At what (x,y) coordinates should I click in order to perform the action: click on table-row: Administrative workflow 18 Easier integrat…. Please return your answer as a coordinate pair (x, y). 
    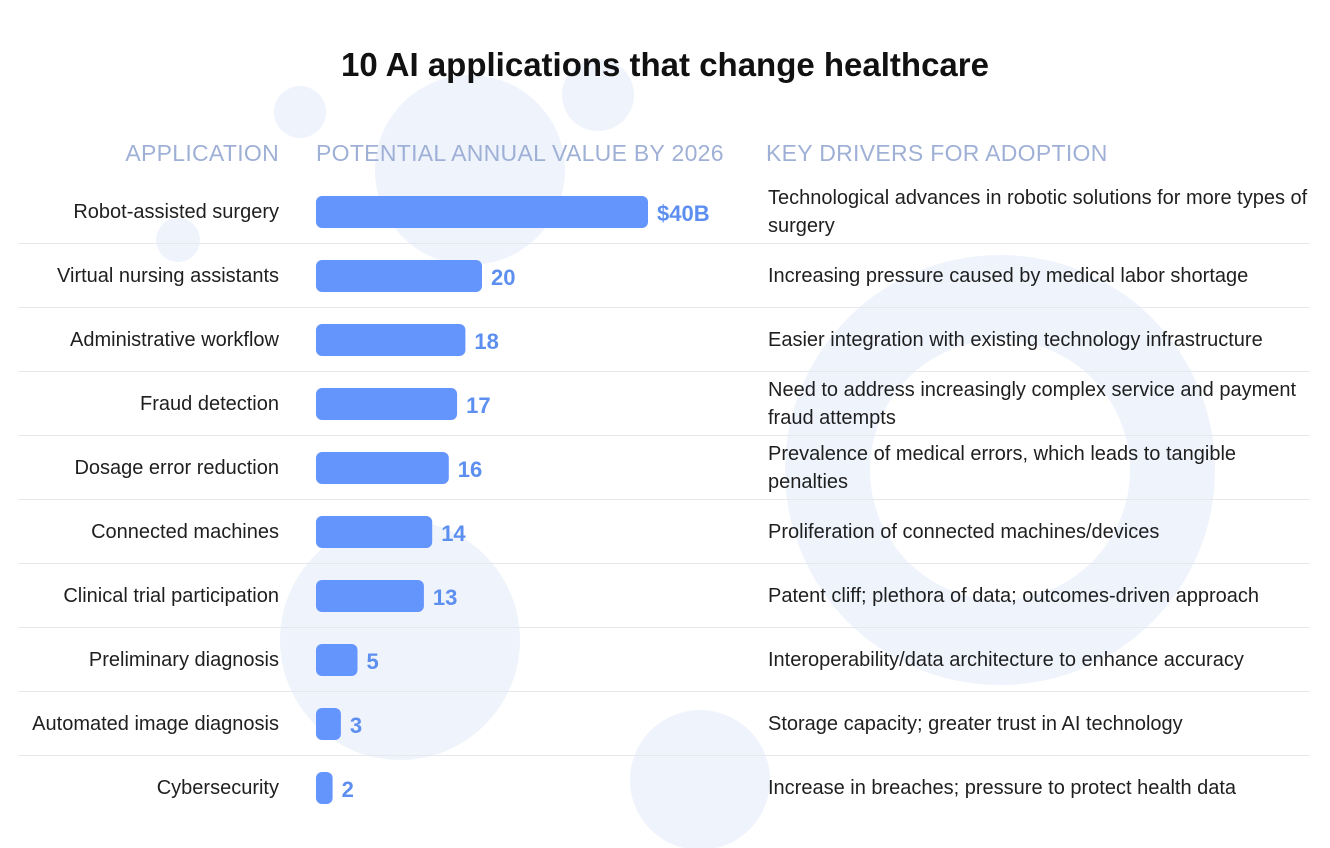
    Looking at the image, I should click on (665, 340).